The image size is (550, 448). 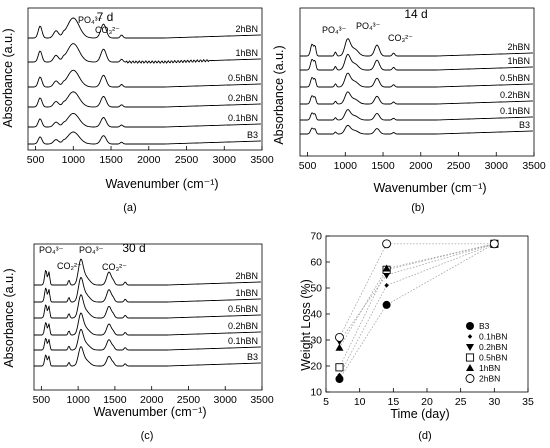 I want to click on panel-a-spectrum-0.1hBN, so click(x=144, y=120).